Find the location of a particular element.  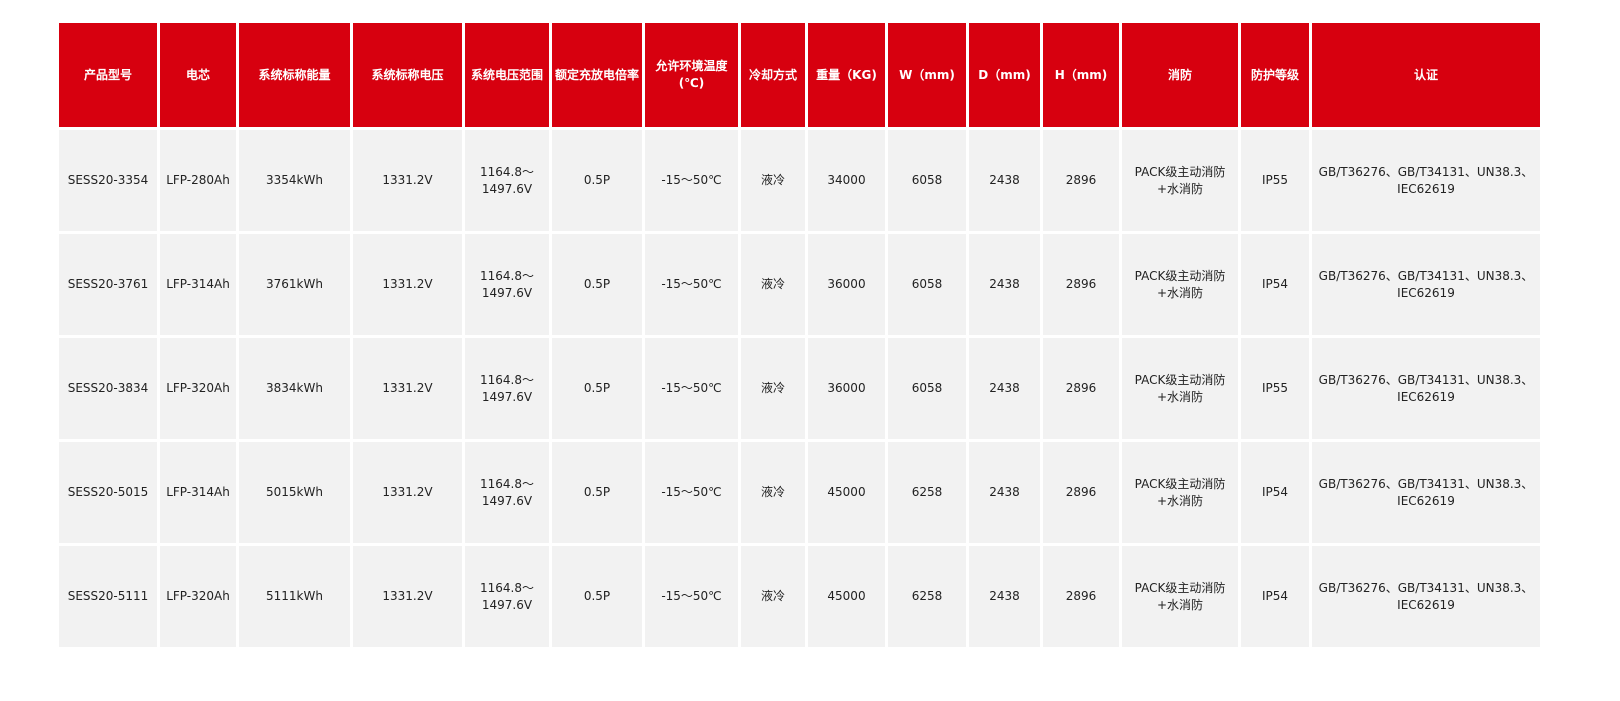

table-cell: SESS20-3761 is located at coordinates (108, 284).